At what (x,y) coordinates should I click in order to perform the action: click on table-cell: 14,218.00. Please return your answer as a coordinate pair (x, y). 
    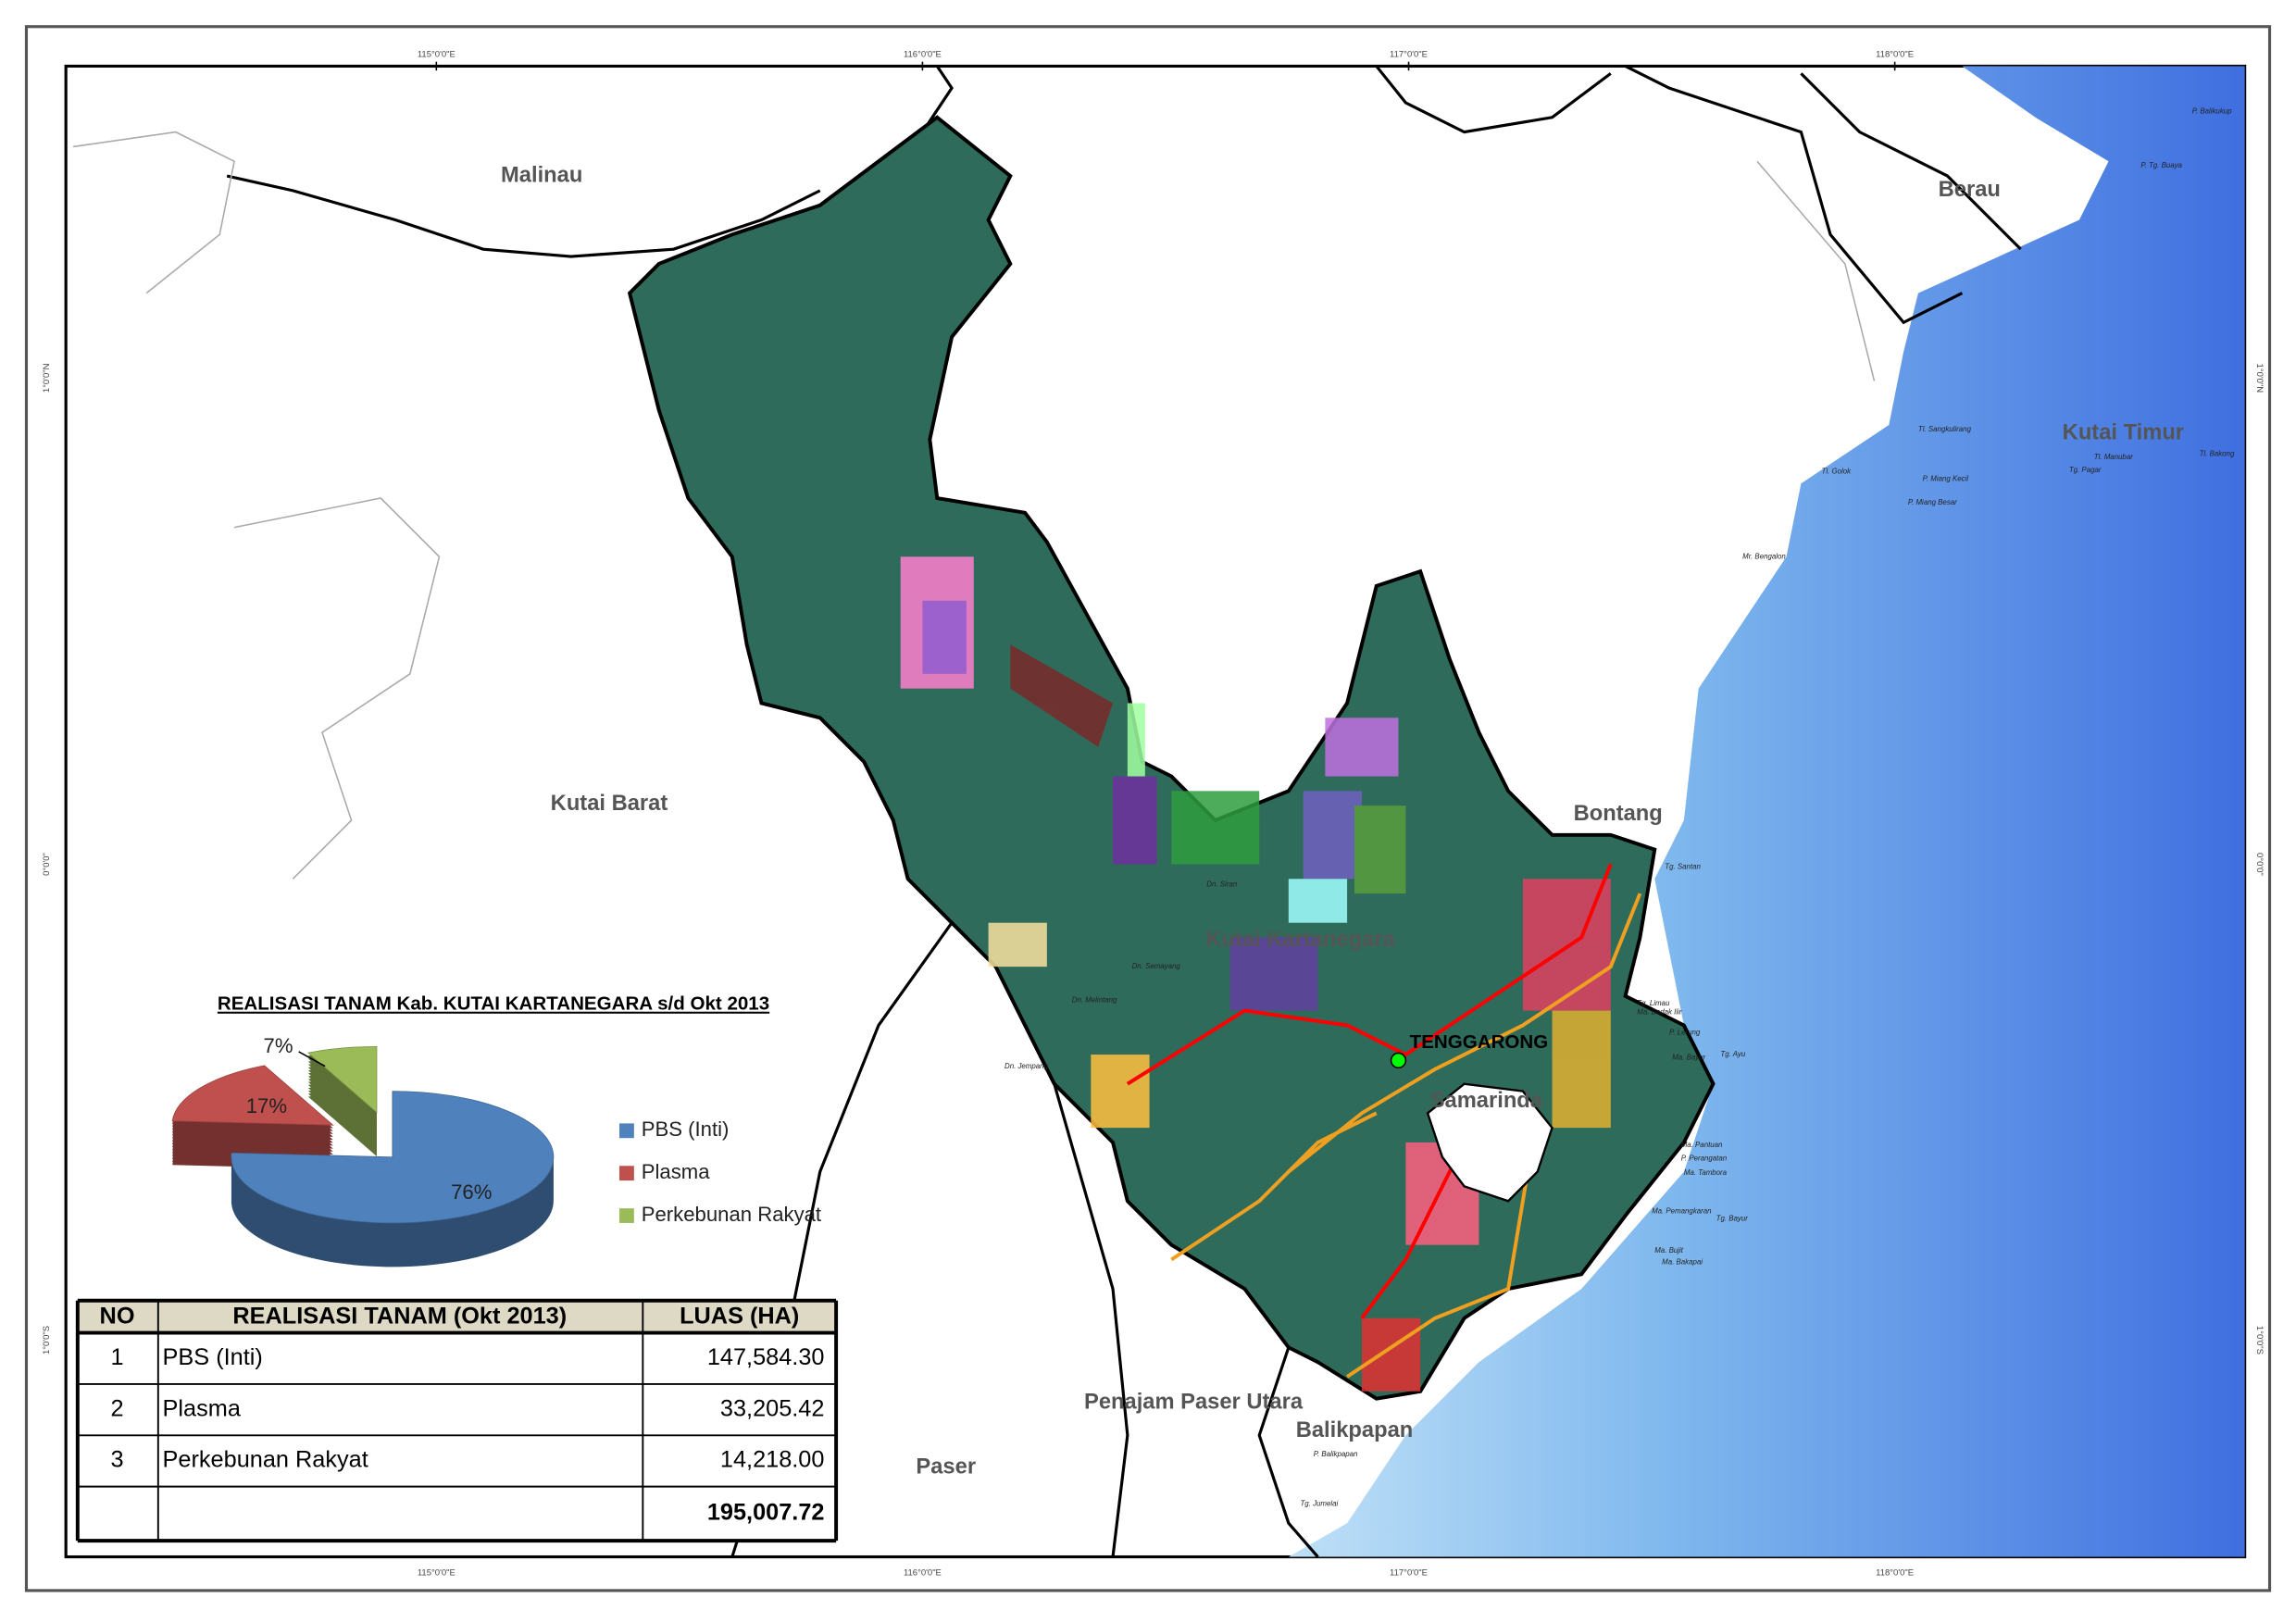
    Looking at the image, I should click on (772, 1460).